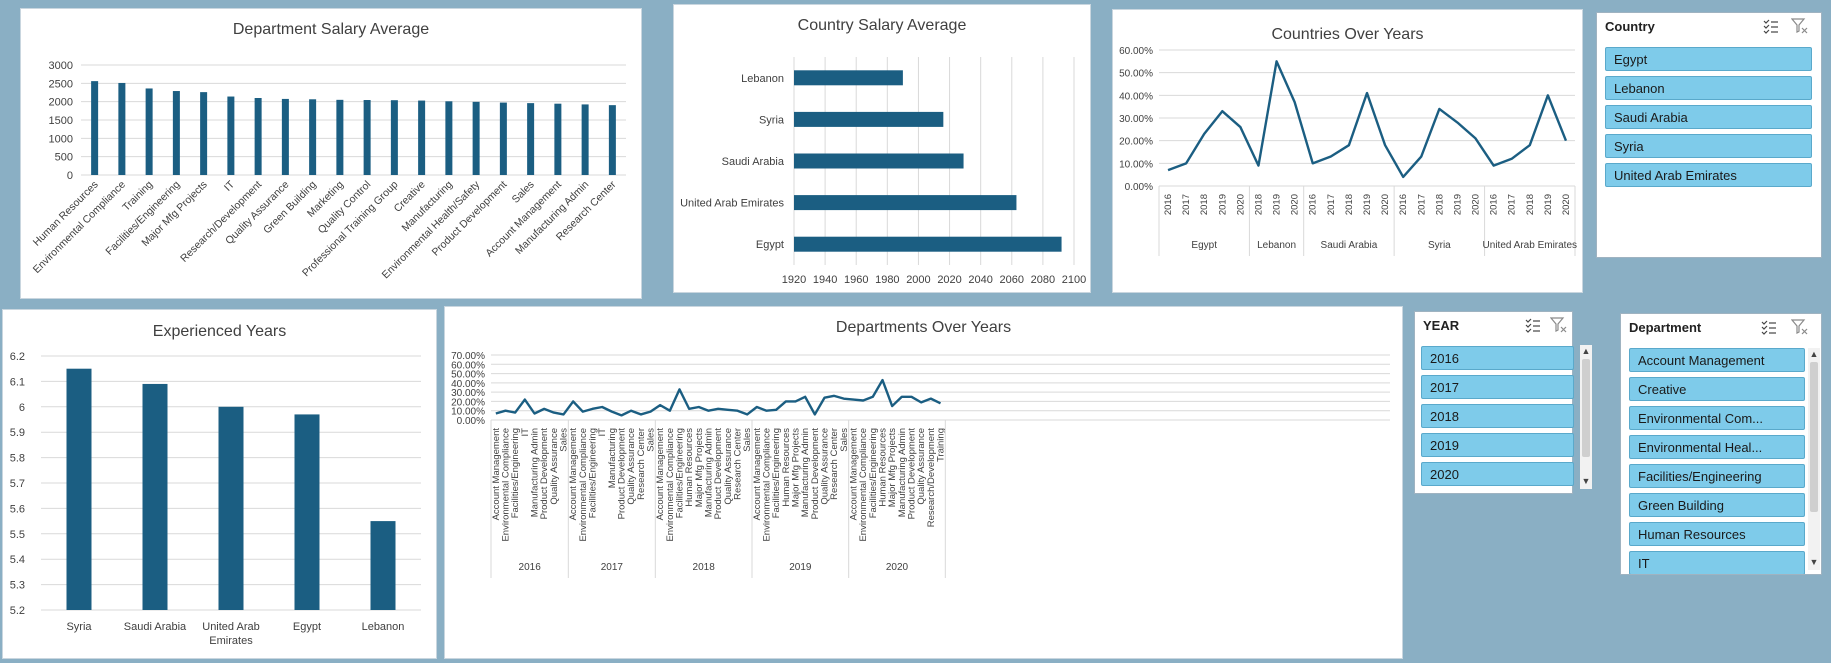  Describe the element at coordinates (1708, 59) in the screenshot. I see `slicer-item: Egypt` at that location.